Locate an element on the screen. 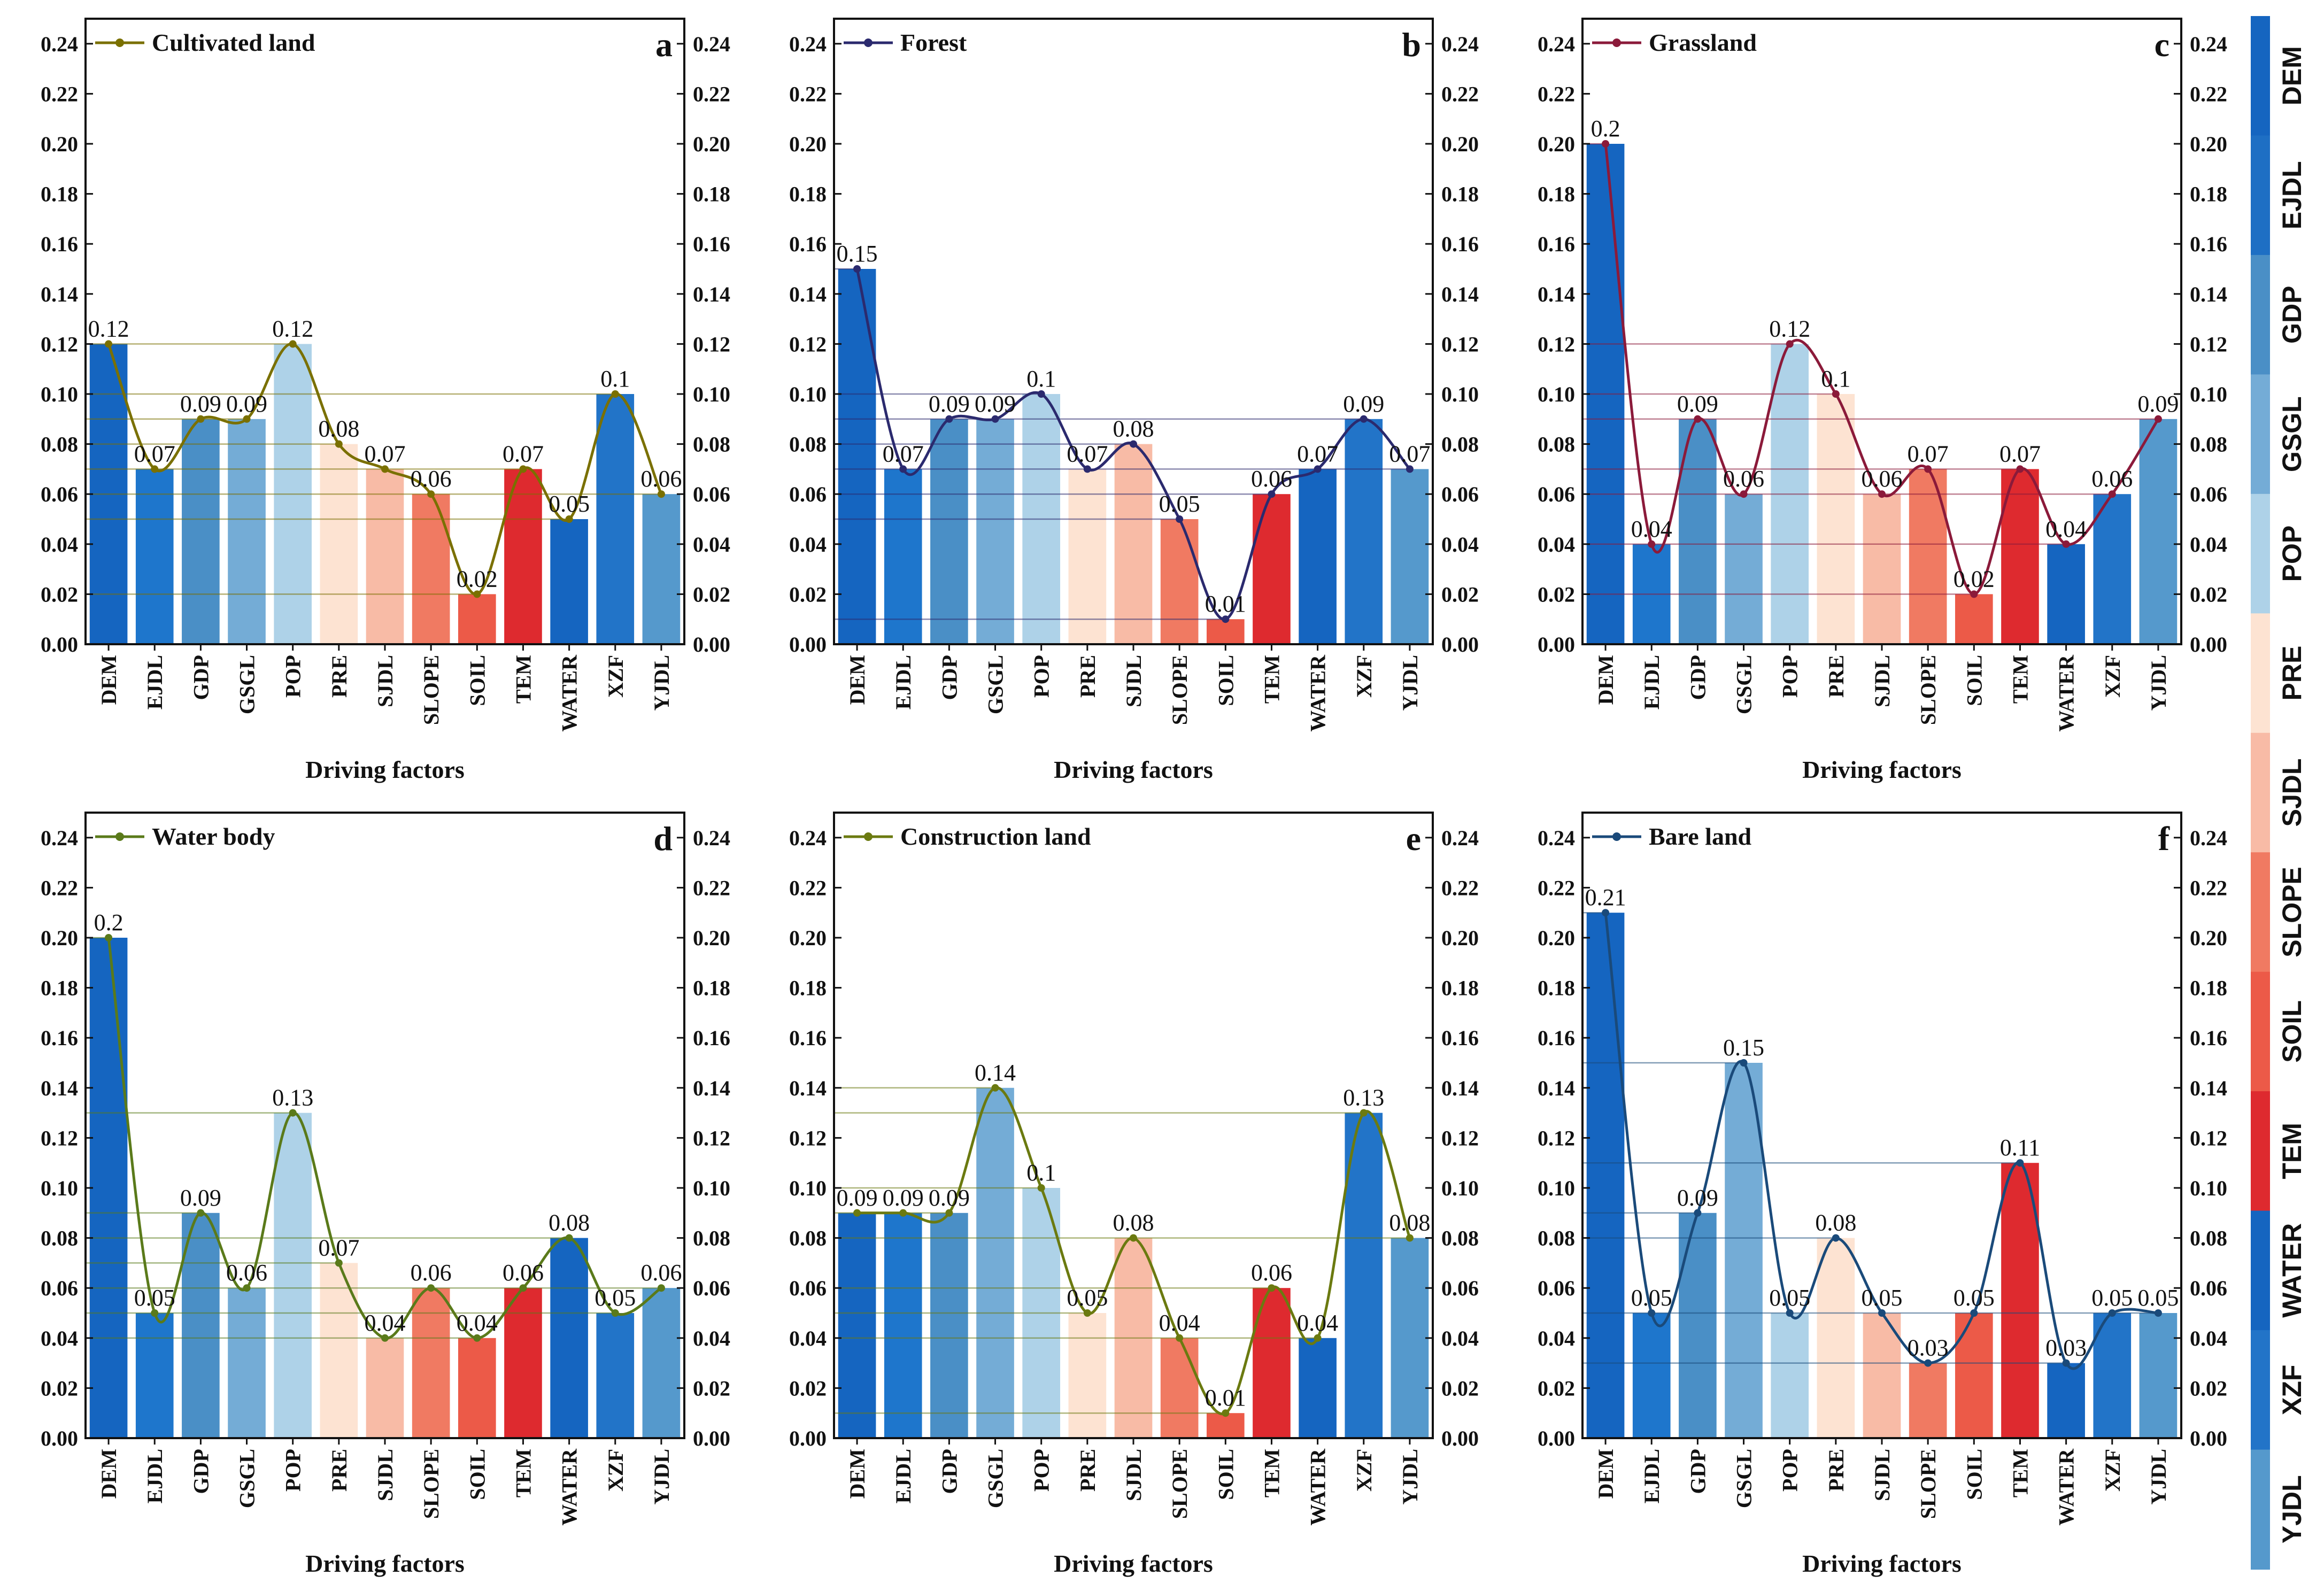  bar-ejdl is located at coordinates (154, 556).